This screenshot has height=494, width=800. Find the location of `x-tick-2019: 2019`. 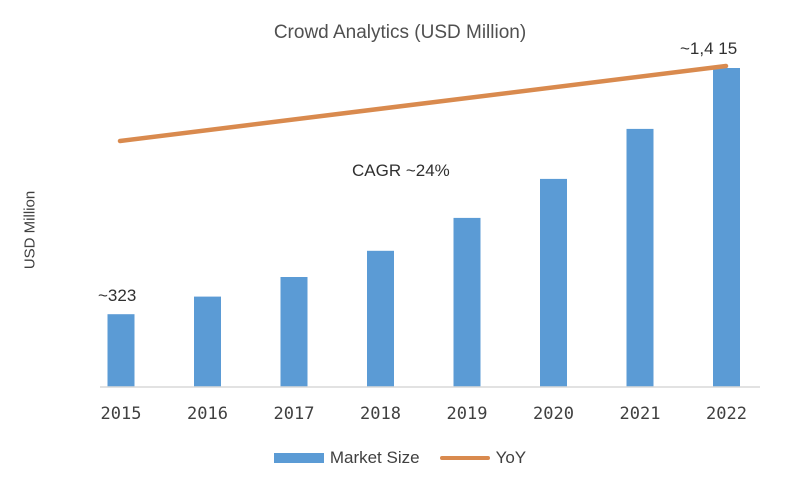

x-tick-2019: 2019 is located at coordinates (467, 414).